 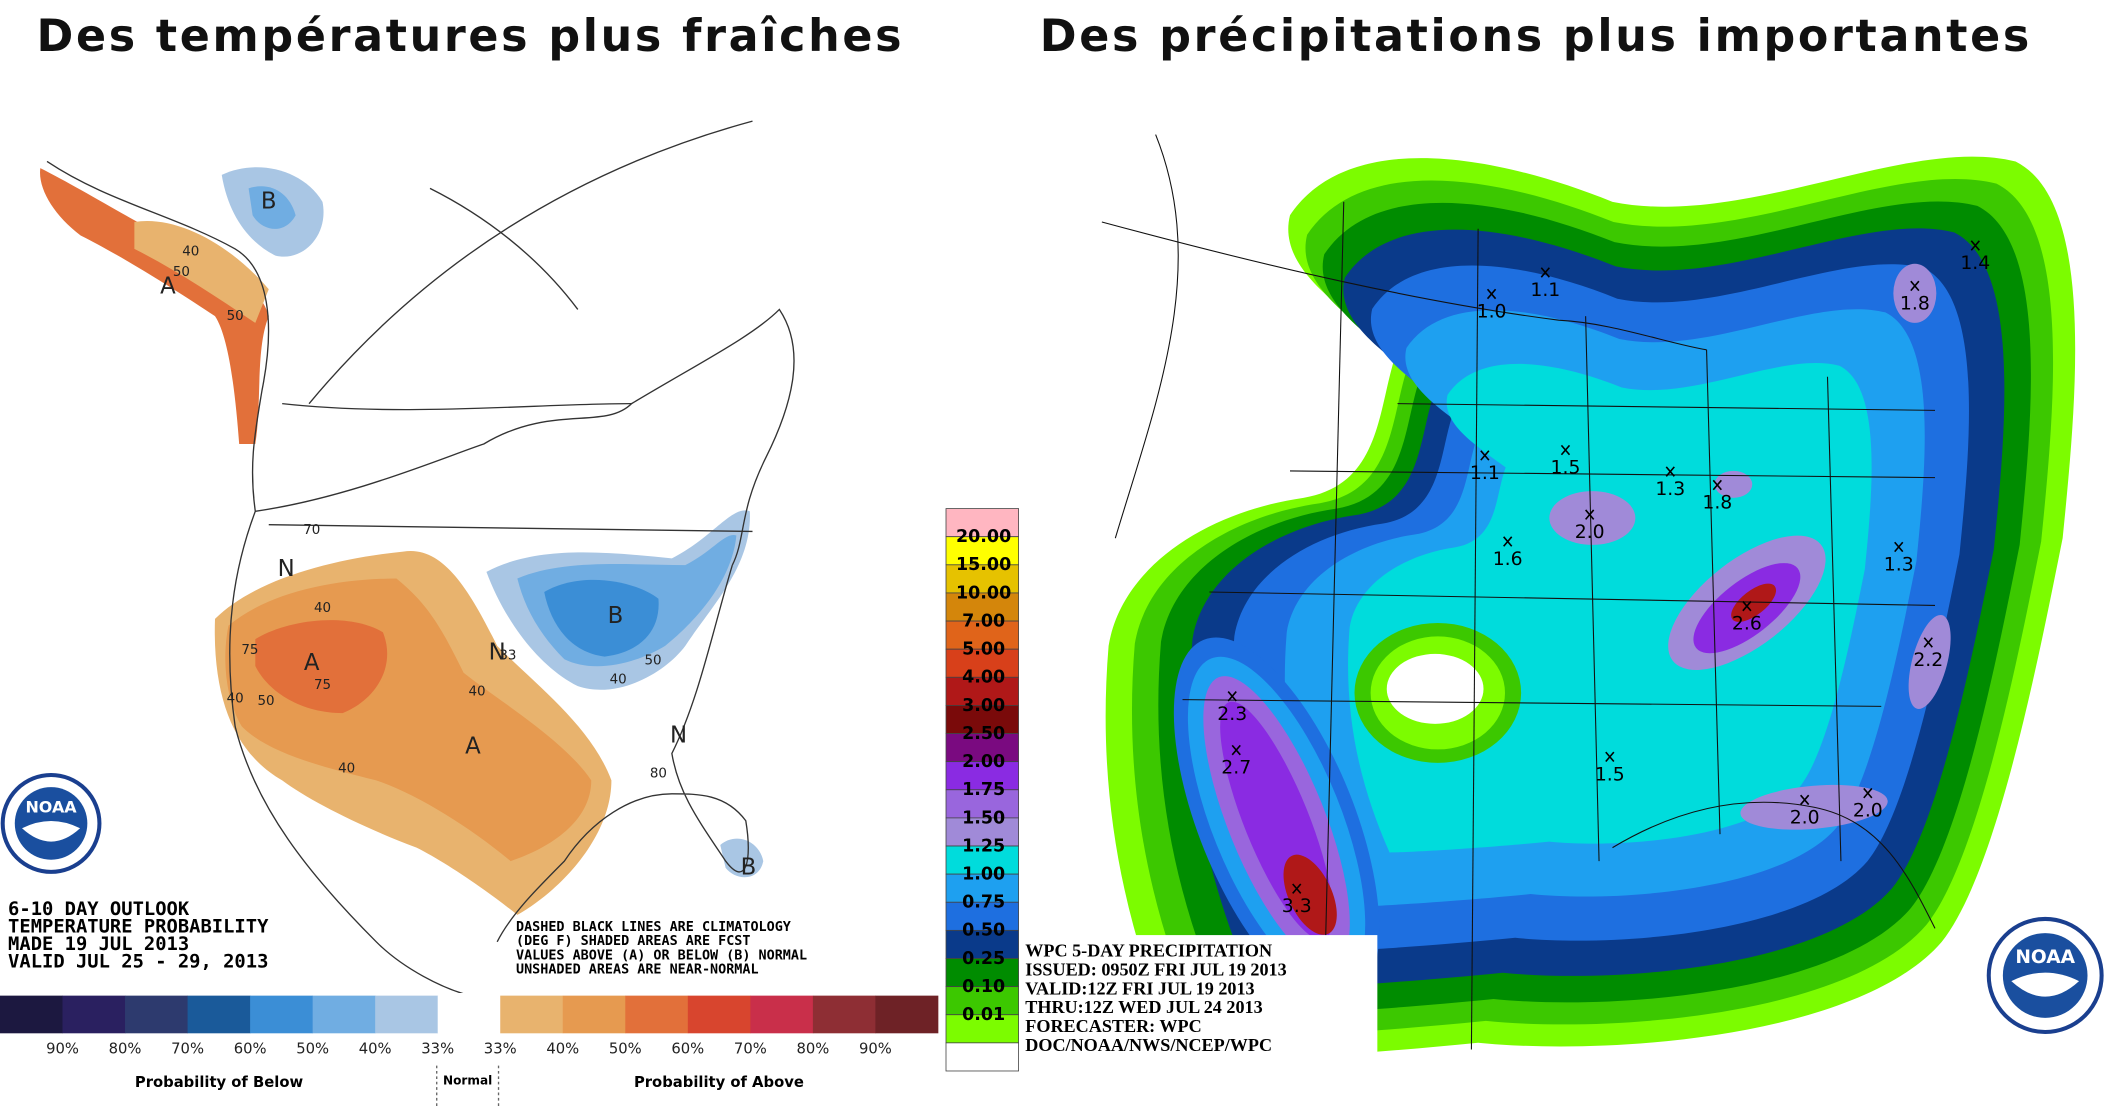 What do you see at coordinates (250, 1048) in the screenshot?
I see `legend-label: 60%` at bounding box center [250, 1048].